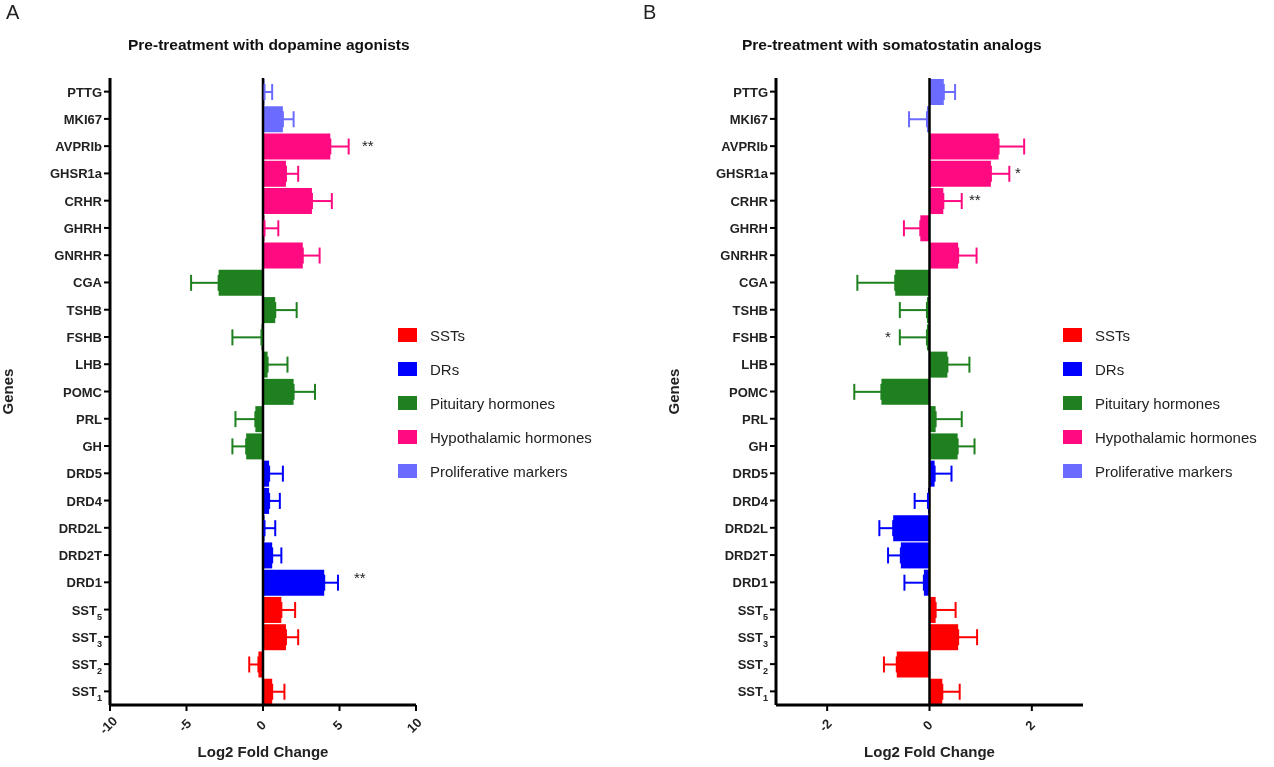  Describe the element at coordinates (185, 725) in the screenshot. I see `x-tick-label: -5` at that location.